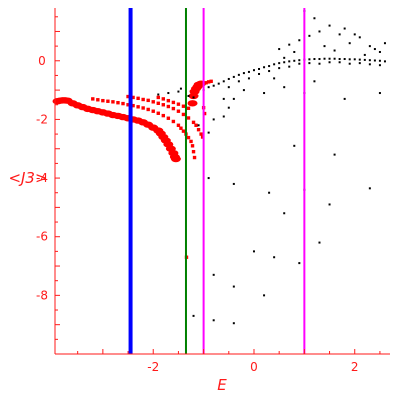  Describe the element at coordinates (222, 385) in the screenshot. I see `x-axis-title: E` at that location.